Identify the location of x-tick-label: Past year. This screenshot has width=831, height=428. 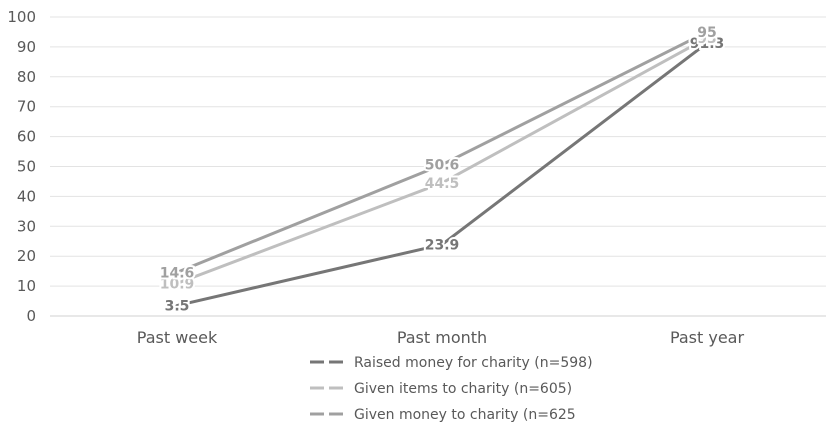
(707, 337).